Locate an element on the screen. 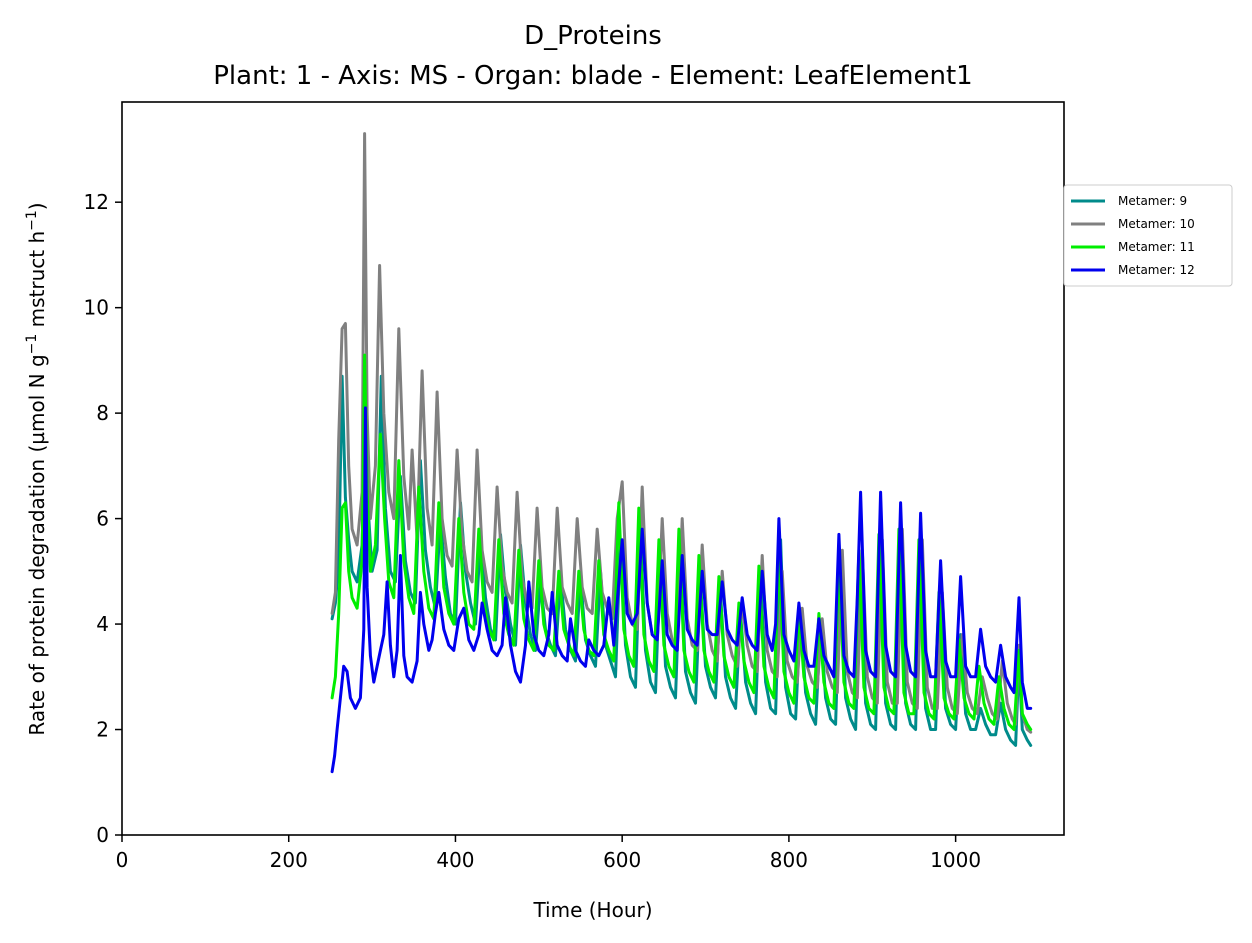  y-tick-label-1: 2 is located at coordinates (102, 730).